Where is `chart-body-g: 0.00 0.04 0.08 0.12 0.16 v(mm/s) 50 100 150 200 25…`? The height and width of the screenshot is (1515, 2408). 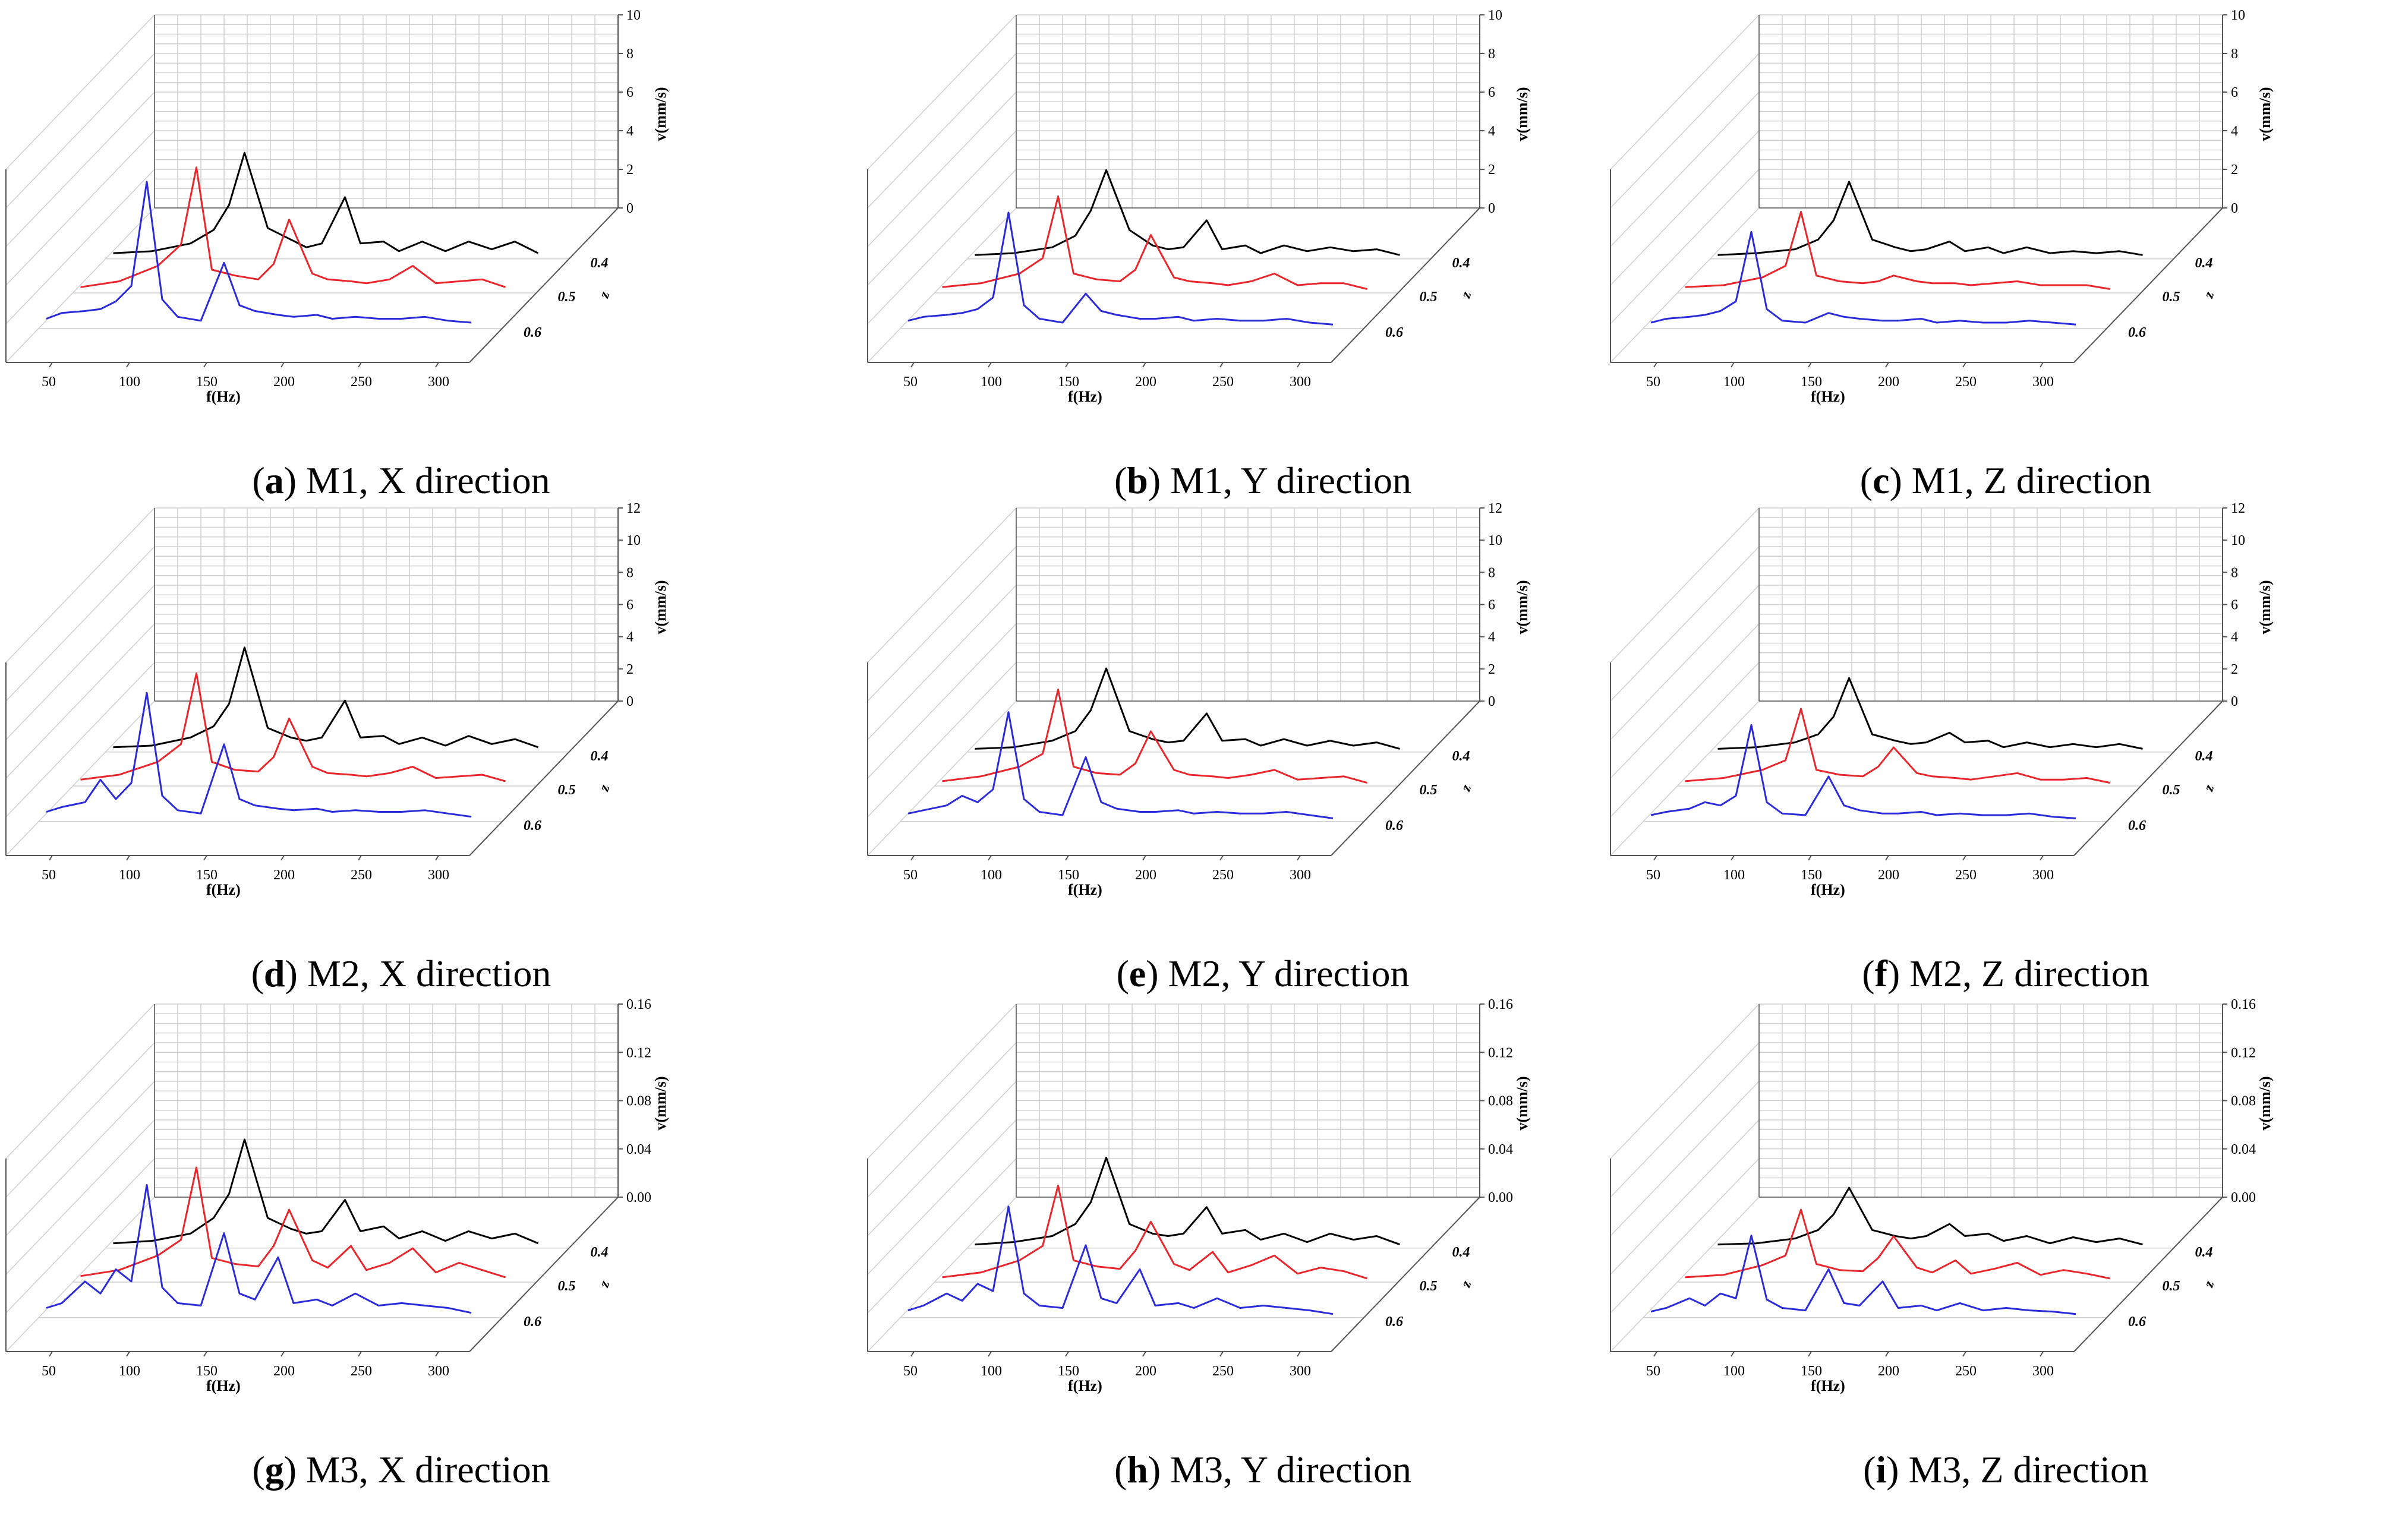 chart-body-g: 0.00 0.04 0.08 0.12 0.16 v(mm/s) 50 100 150 200 25… is located at coordinates (337, 1195).